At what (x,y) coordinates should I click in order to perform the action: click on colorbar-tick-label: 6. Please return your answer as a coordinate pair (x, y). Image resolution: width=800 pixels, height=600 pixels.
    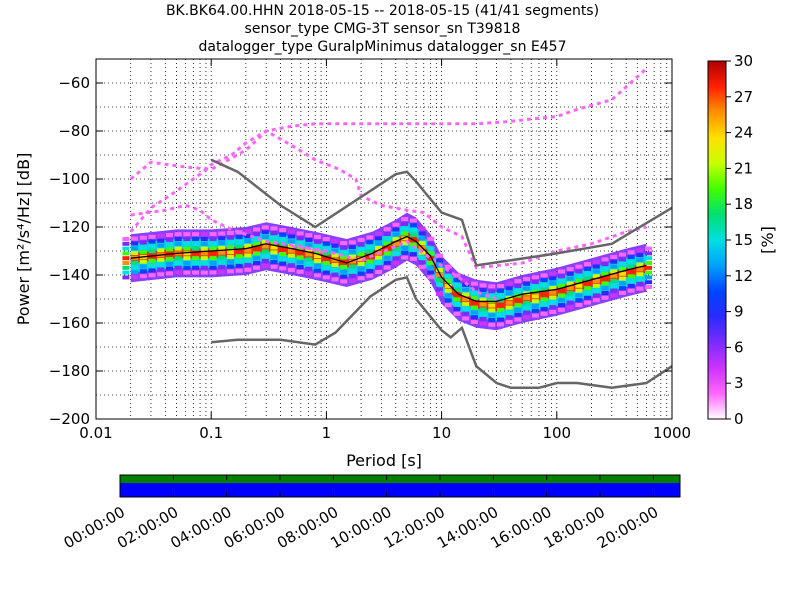
    Looking at the image, I should click on (739, 347).